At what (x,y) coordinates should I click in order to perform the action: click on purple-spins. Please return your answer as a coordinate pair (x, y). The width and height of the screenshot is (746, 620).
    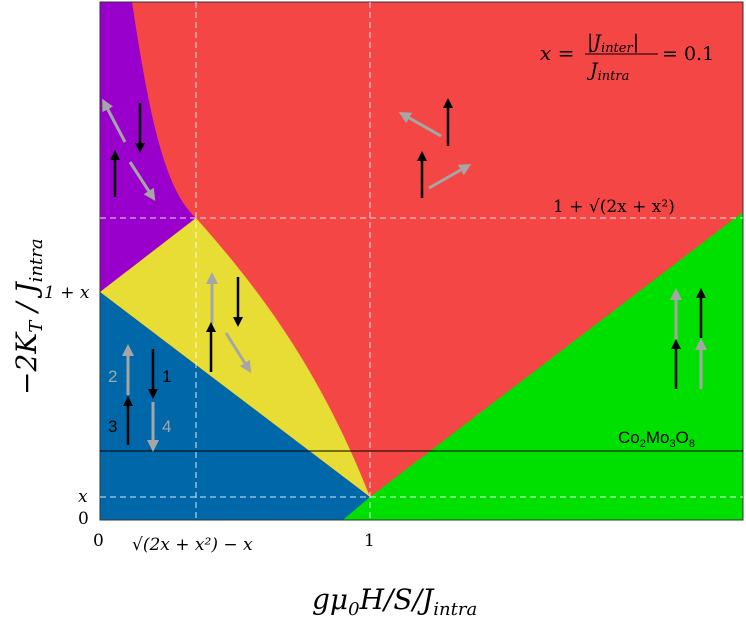
    Looking at the image, I should click on (129, 150).